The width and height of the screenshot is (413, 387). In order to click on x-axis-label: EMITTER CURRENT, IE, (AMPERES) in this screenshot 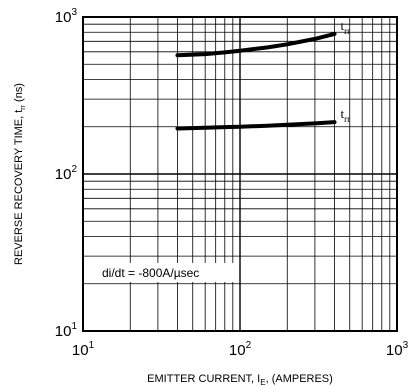, I will do `click(240, 380)`.